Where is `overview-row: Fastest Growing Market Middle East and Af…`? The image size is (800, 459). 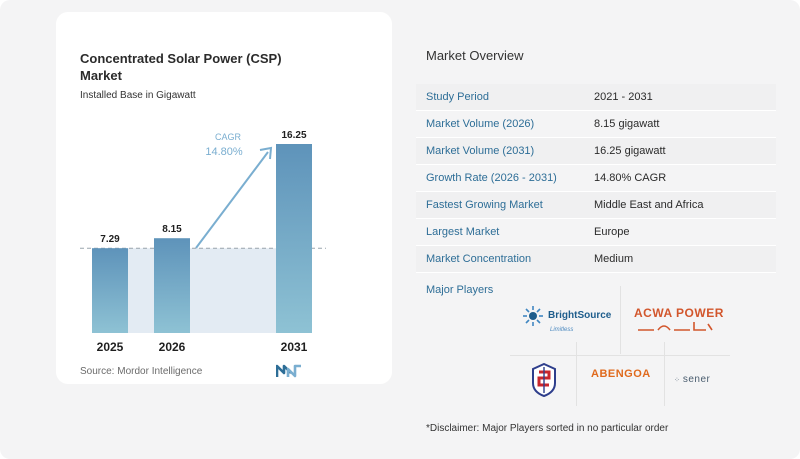
overview-row: Fastest Growing Market Middle East and Af… is located at coordinates (596, 205).